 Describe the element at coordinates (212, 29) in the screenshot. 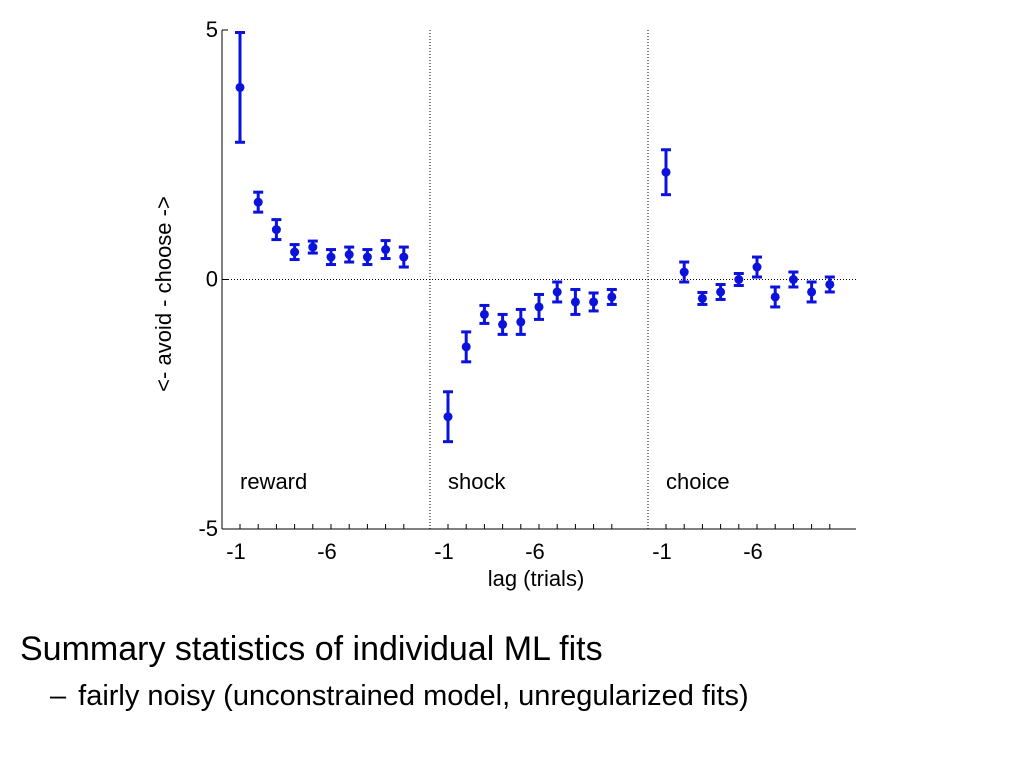

I see `y-tick-label: 5` at that location.